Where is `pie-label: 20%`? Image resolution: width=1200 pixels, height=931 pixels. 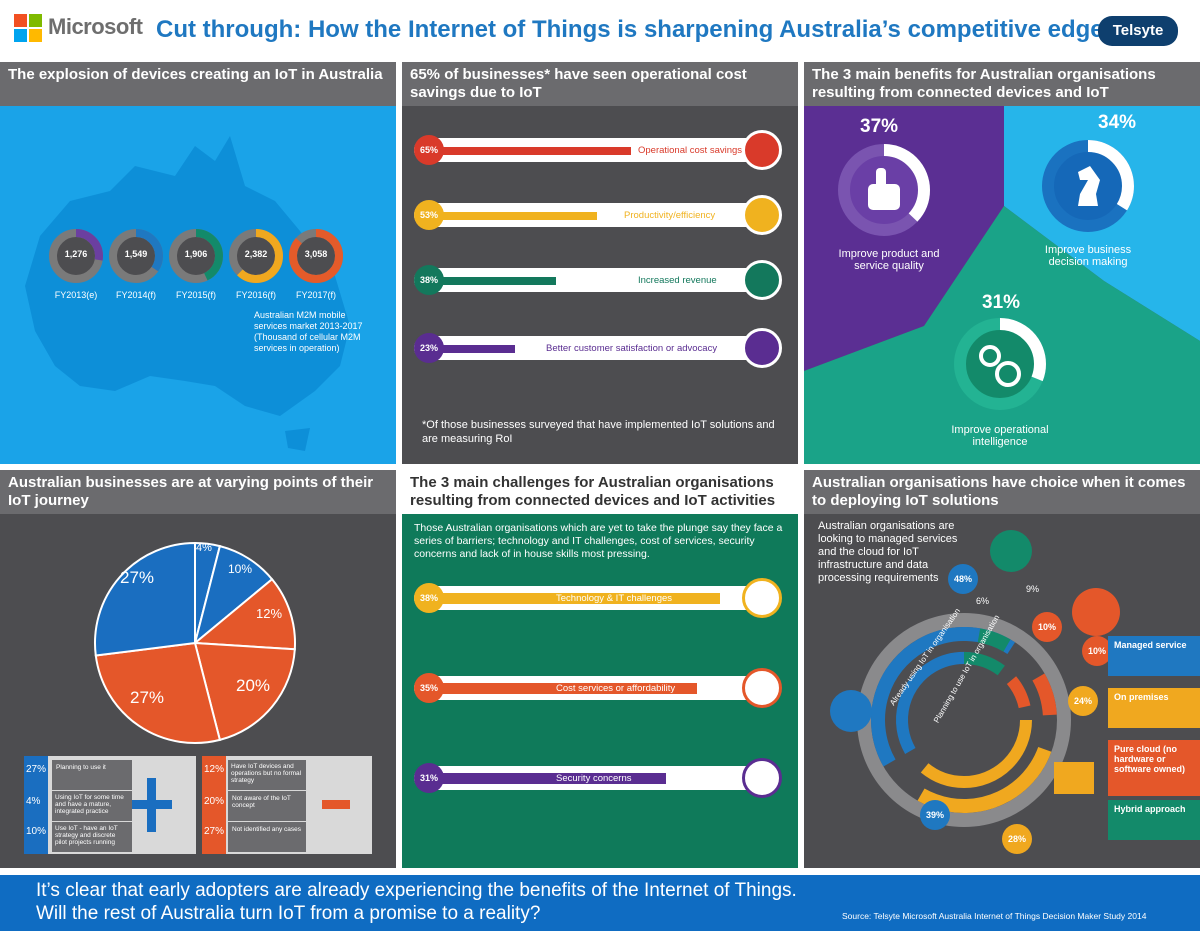
pie-label: 20% is located at coordinates (253, 685).